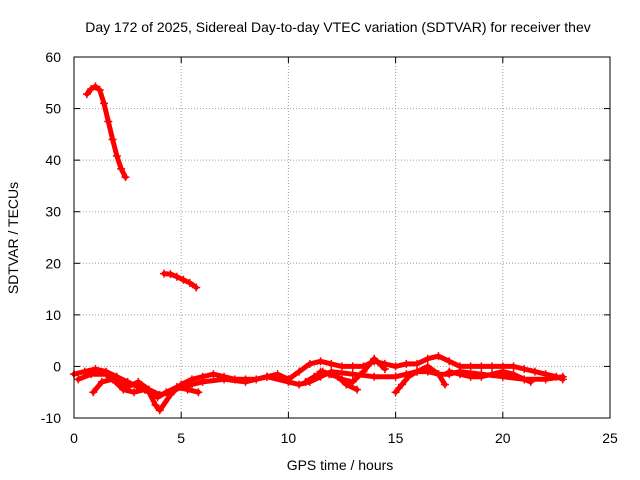 This screenshot has height=480, width=640. I want to click on x-axis-label: GPS time / hours, so click(340, 465).